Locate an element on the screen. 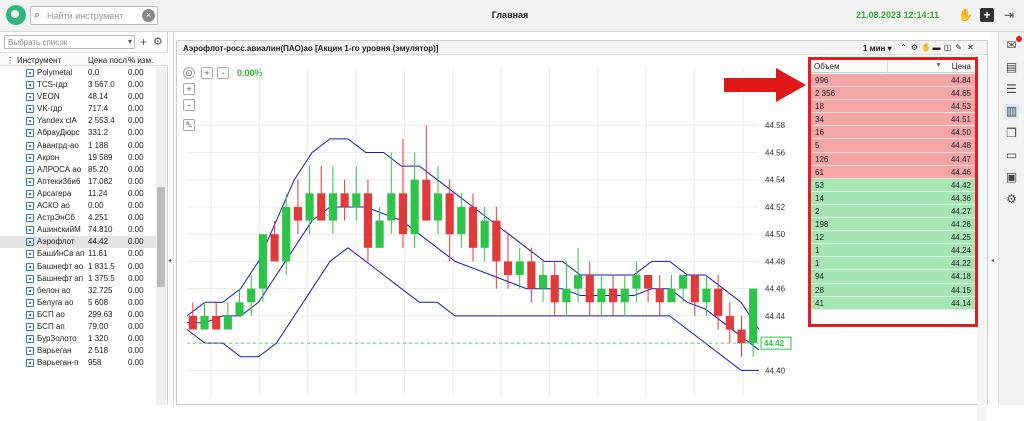  news-icon: ▤ is located at coordinates (1011, 67).